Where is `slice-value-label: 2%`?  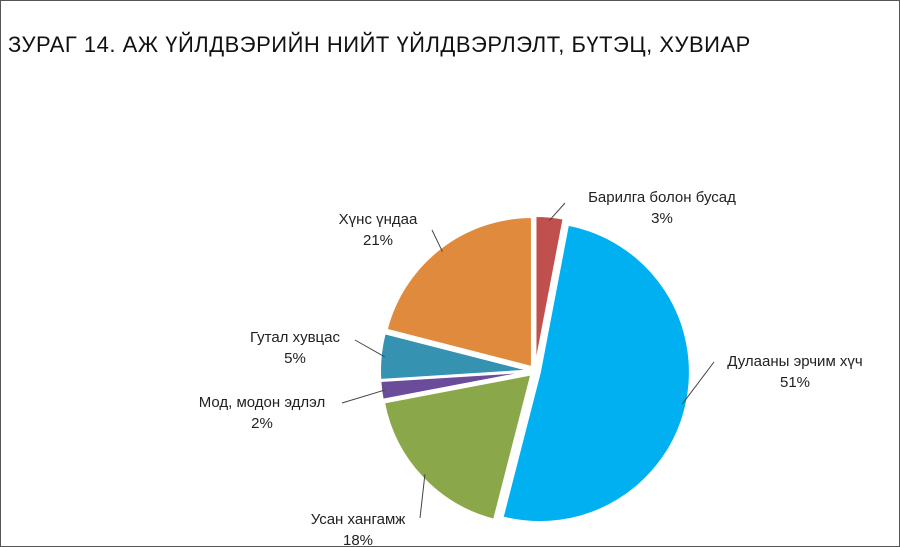
slice-value-label: 2% is located at coordinates (262, 423).